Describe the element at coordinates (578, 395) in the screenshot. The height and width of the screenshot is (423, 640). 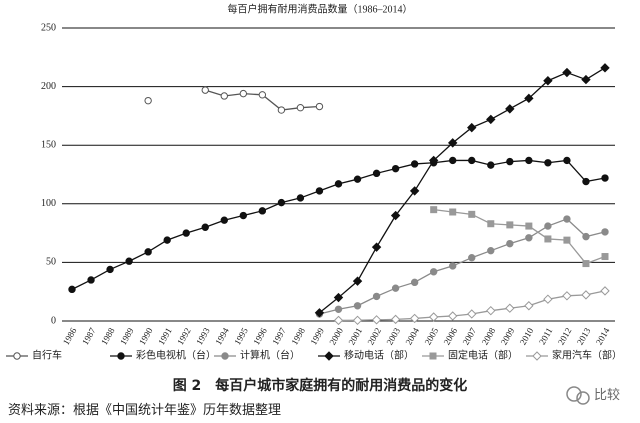
I see `watermark-icon` at that location.